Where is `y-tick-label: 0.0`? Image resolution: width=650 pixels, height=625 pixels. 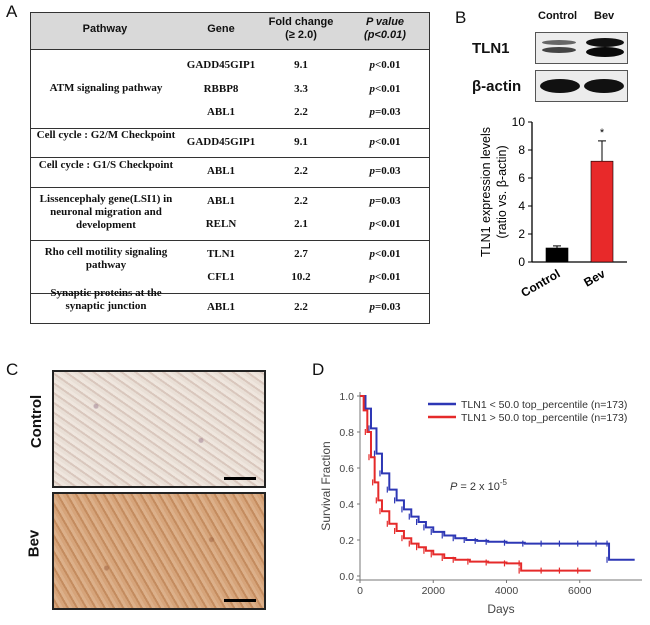 y-tick-label: 0.0 is located at coordinates (346, 577).